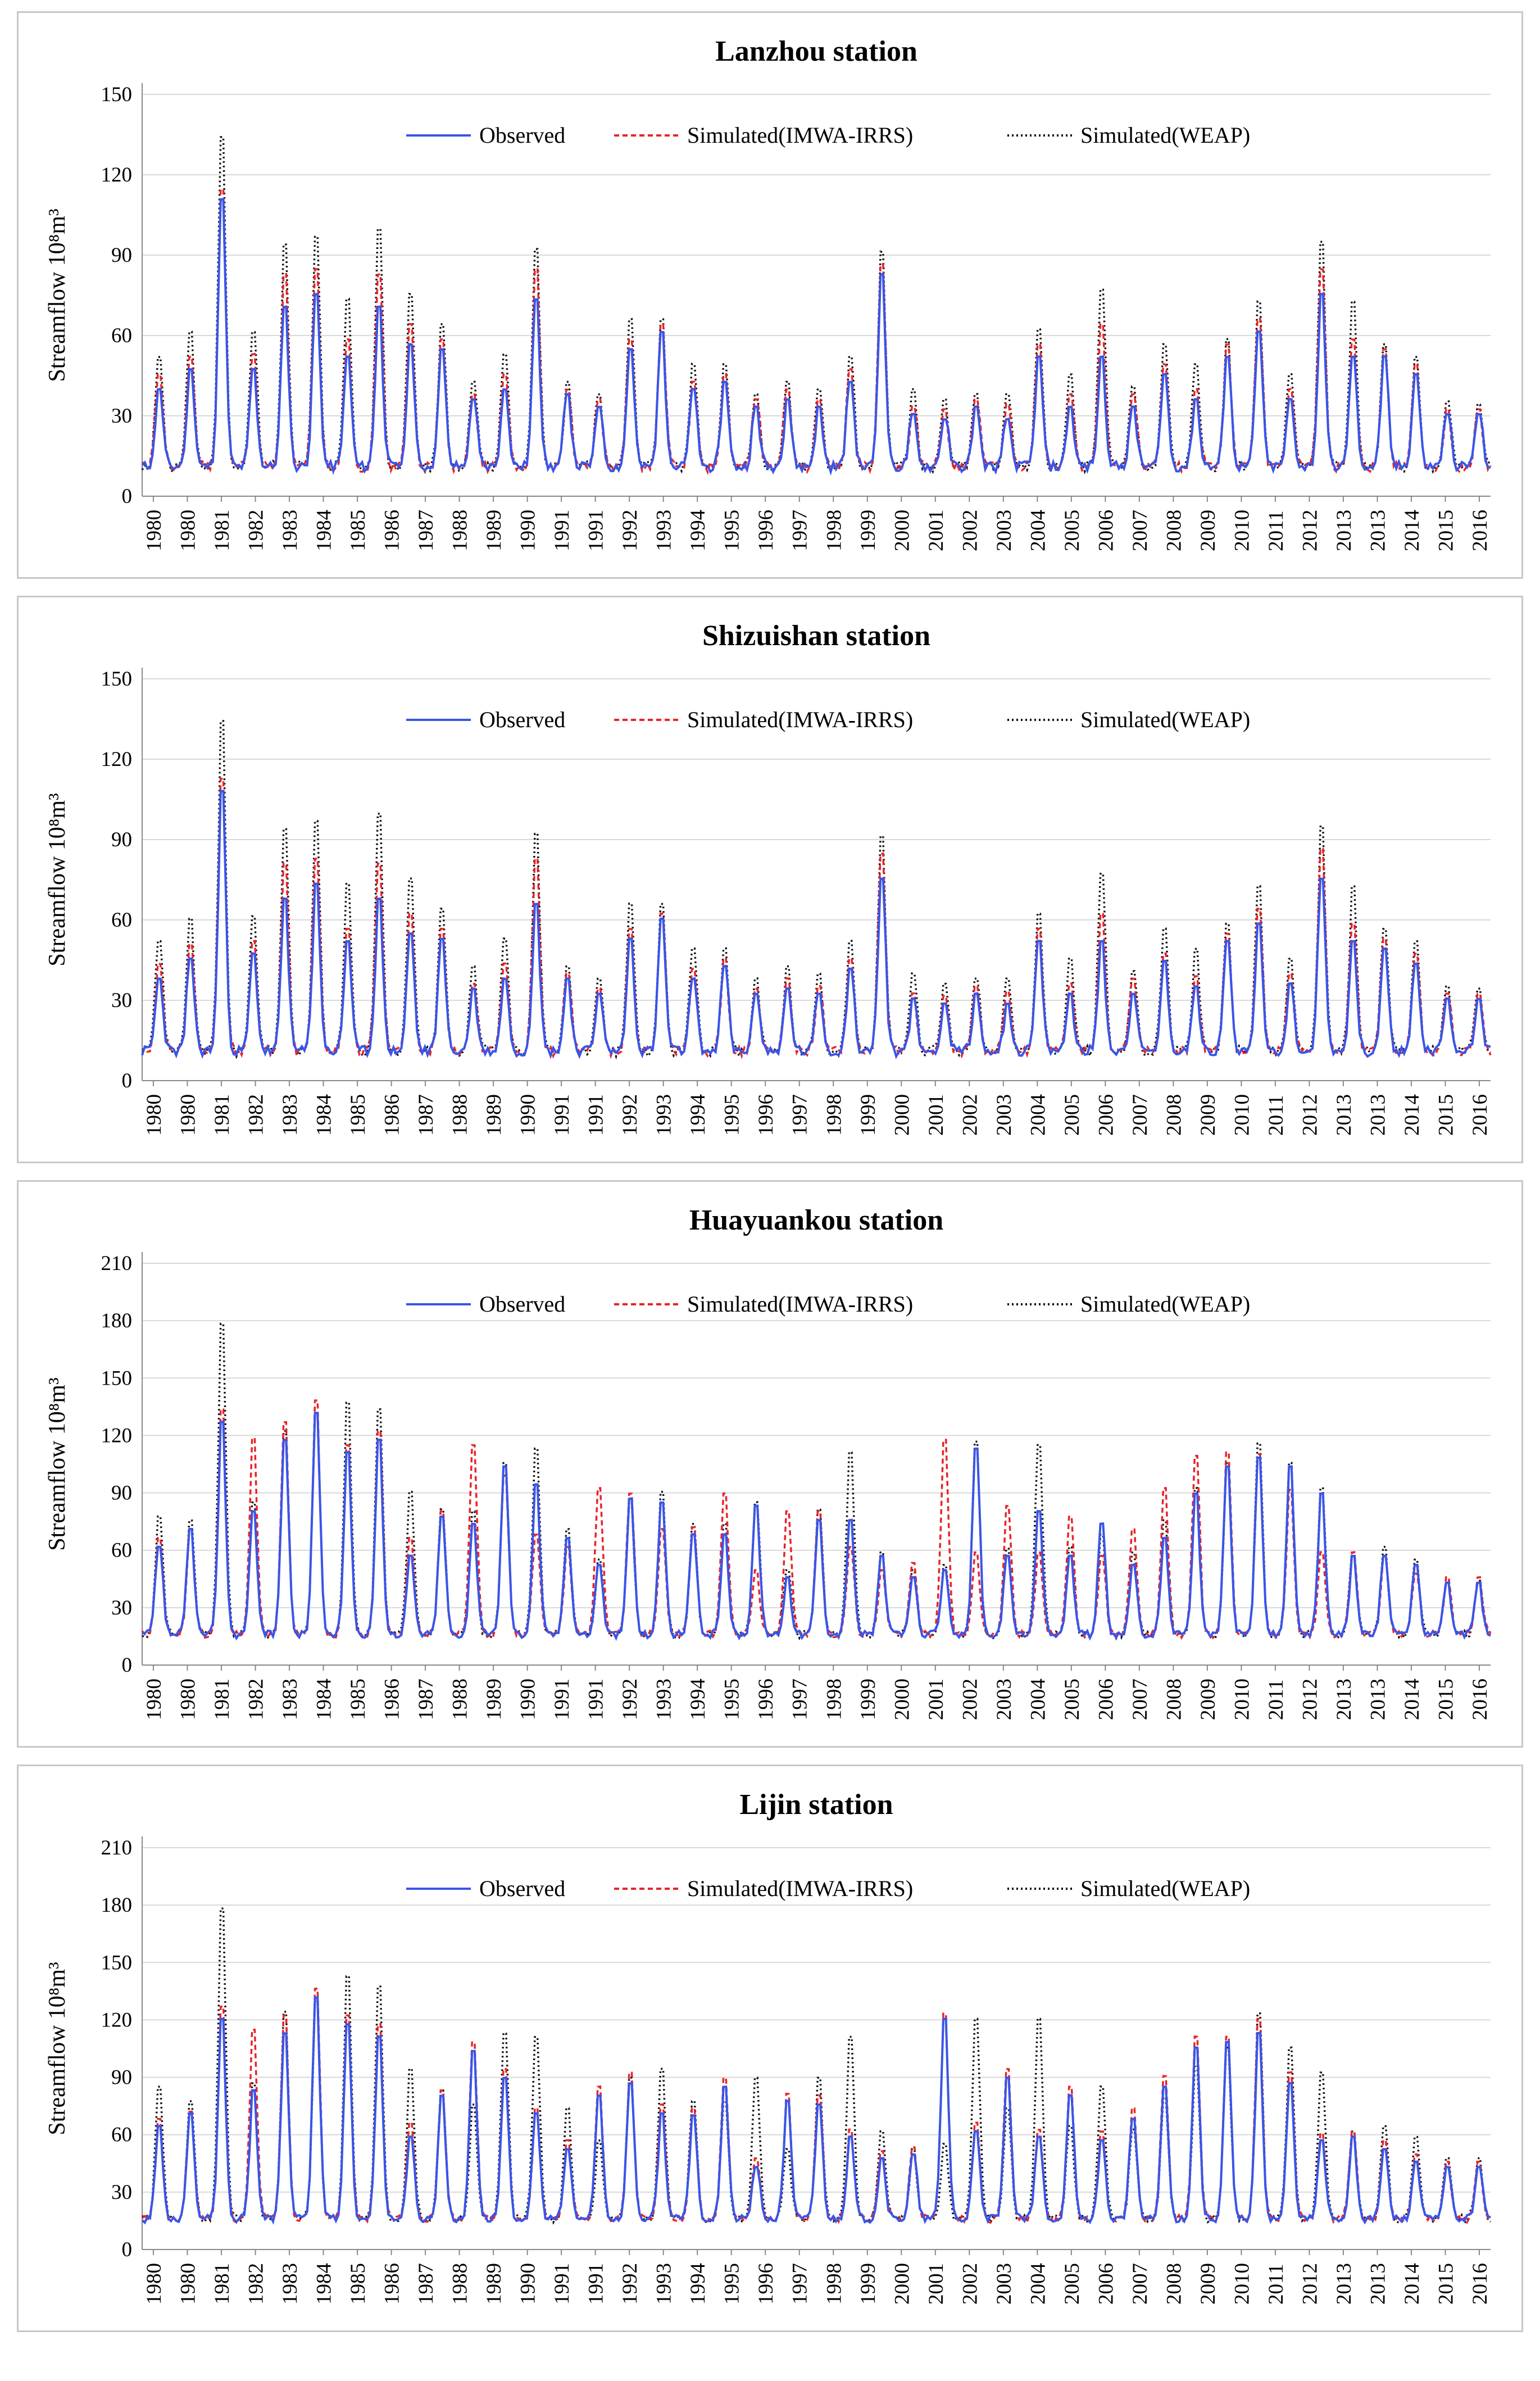 The image size is (1540, 2381). I want to click on y-tick-label: 210, so click(117, 1848).